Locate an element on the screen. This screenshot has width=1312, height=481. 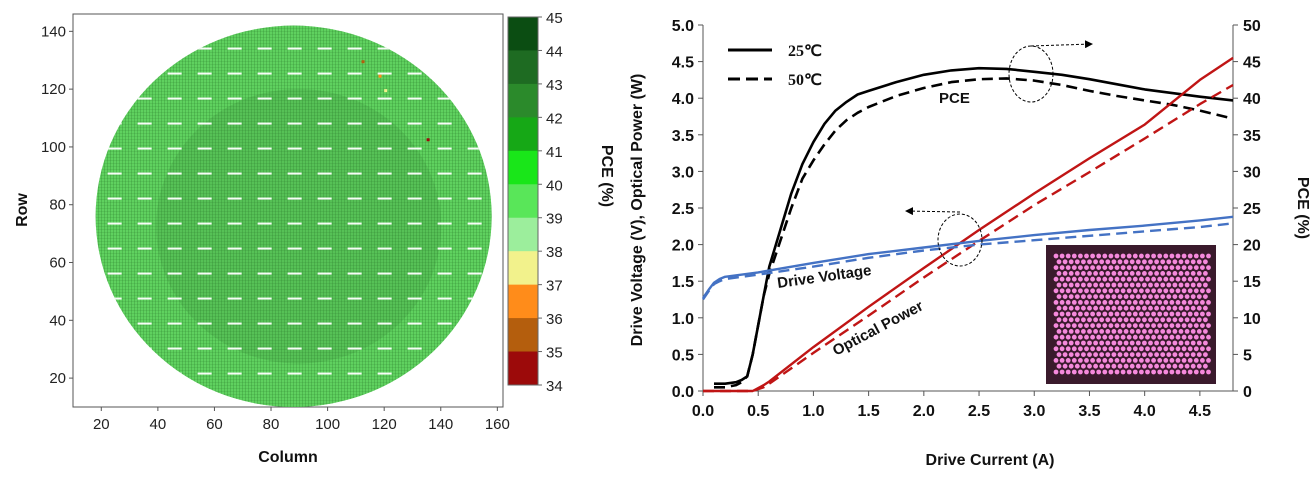
emitter-dots is located at coordinates (1132, 314).